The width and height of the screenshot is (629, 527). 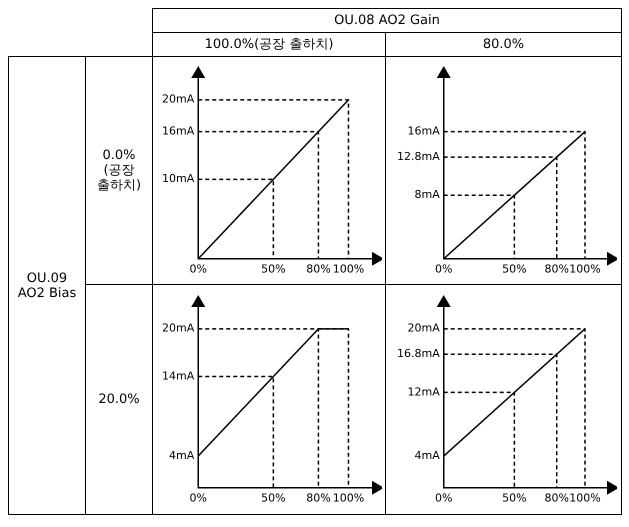 What do you see at coordinates (269, 44) in the screenshot?
I see `text: 100.0%(공장 출하치)` at bounding box center [269, 44].